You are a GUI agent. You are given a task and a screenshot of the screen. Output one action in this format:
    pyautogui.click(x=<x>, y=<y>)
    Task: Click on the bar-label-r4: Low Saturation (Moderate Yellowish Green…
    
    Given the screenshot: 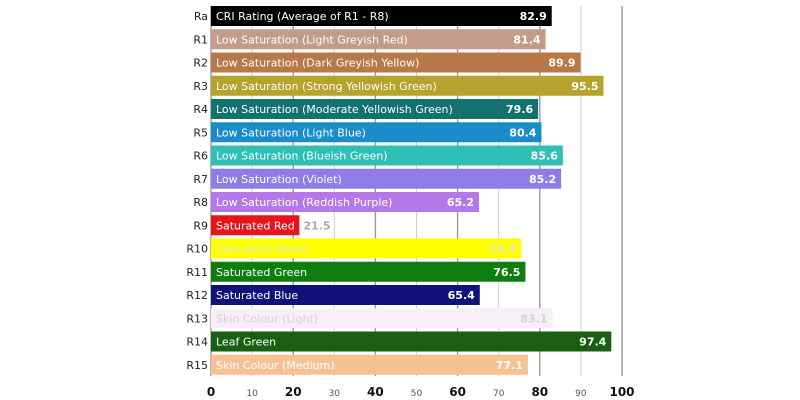 What is the action you would take?
    pyautogui.click(x=334, y=109)
    